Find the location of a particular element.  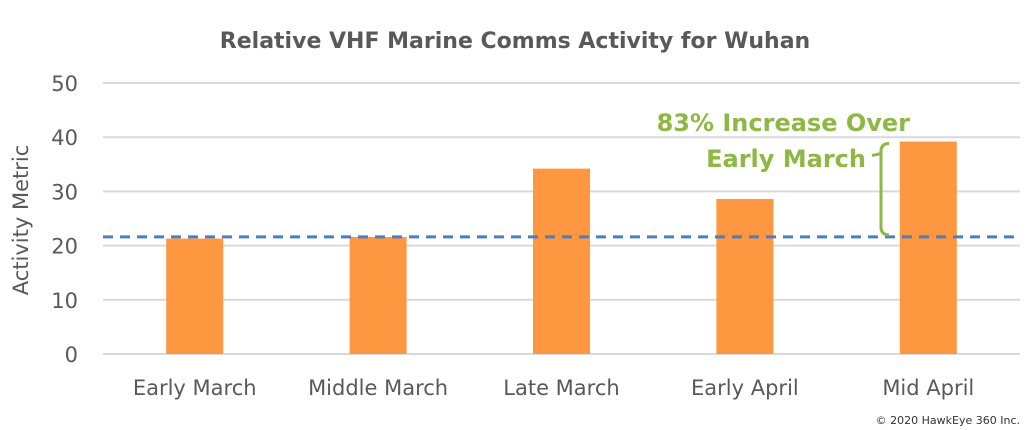

x-tick-label: Late March is located at coordinates (561, 388).